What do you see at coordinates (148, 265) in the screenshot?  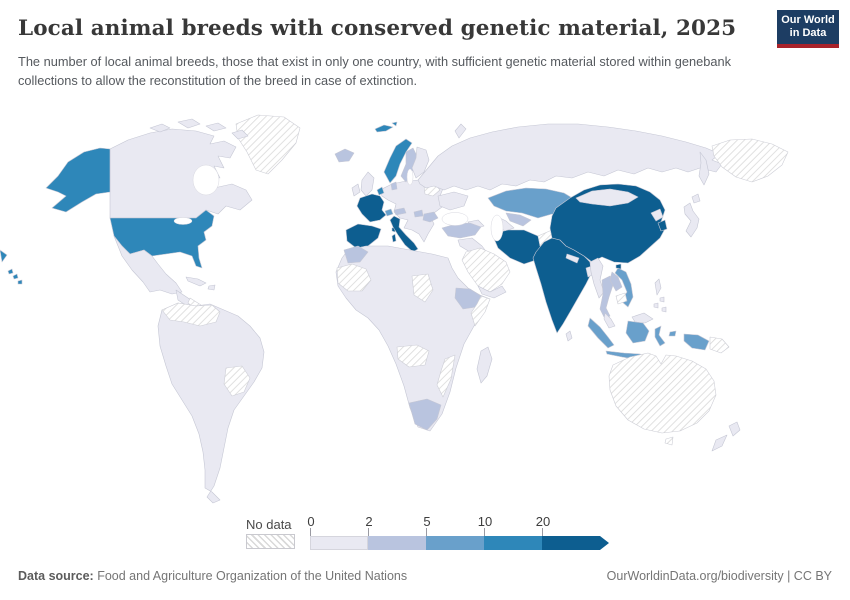 I see `country-mexico` at bounding box center [148, 265].